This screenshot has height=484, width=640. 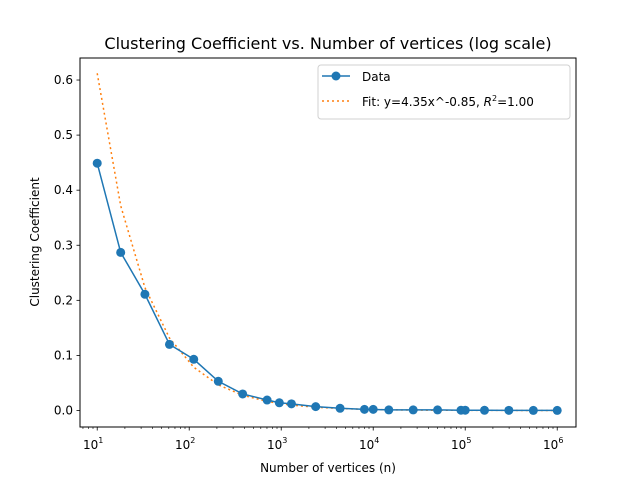 I want to click on legend-fit-r: R, so click(x=488, y=102).